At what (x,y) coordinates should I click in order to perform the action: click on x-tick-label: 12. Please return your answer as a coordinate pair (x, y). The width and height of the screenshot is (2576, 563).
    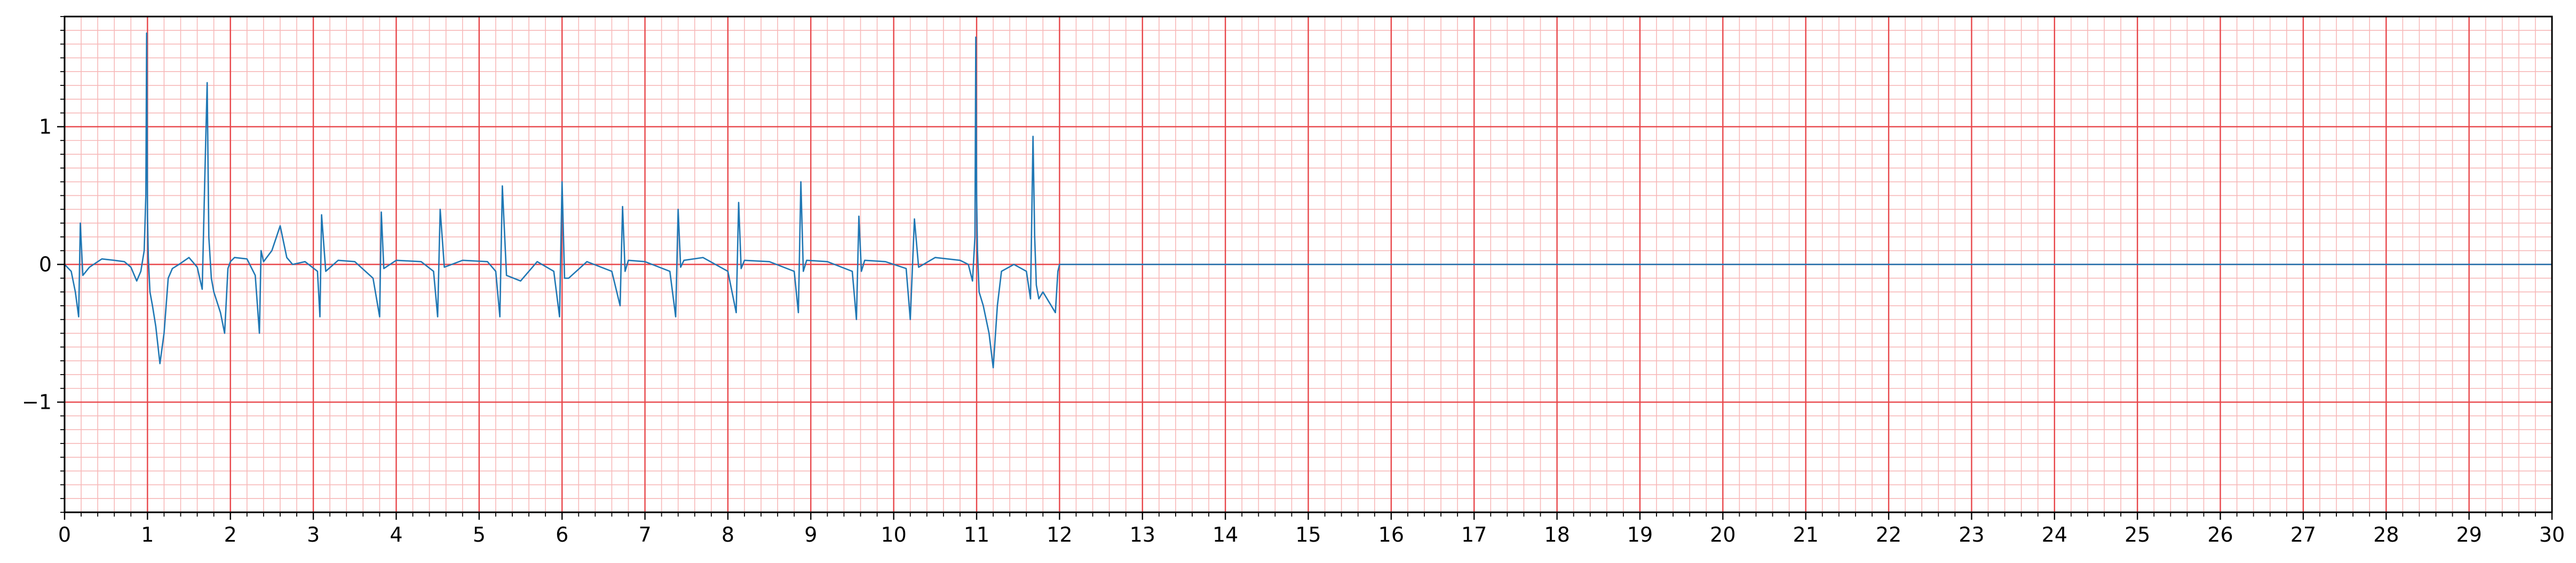
    Looking at the image, I should click on (1059, 534).